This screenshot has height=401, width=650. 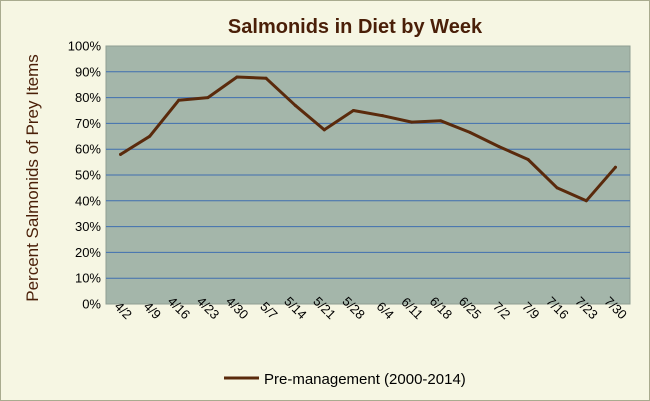 I want to click on y-tick-label: 40%, so click(x=88, y=200).